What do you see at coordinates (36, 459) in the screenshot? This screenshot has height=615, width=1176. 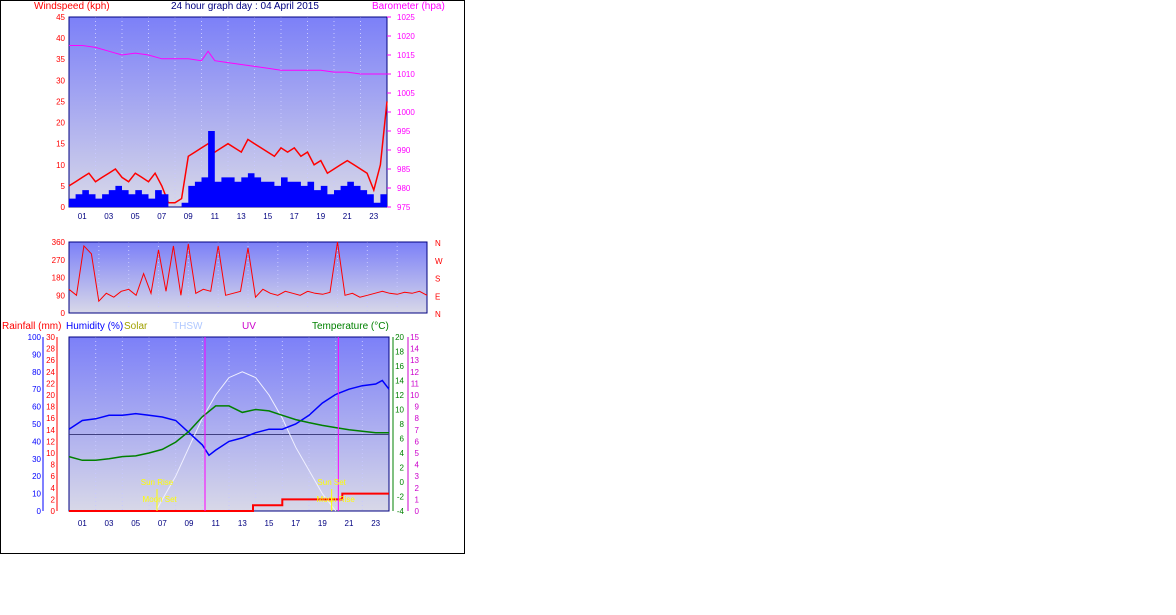 I see `humidity-y-tick-label: 30` at bounding box center [36, 459].